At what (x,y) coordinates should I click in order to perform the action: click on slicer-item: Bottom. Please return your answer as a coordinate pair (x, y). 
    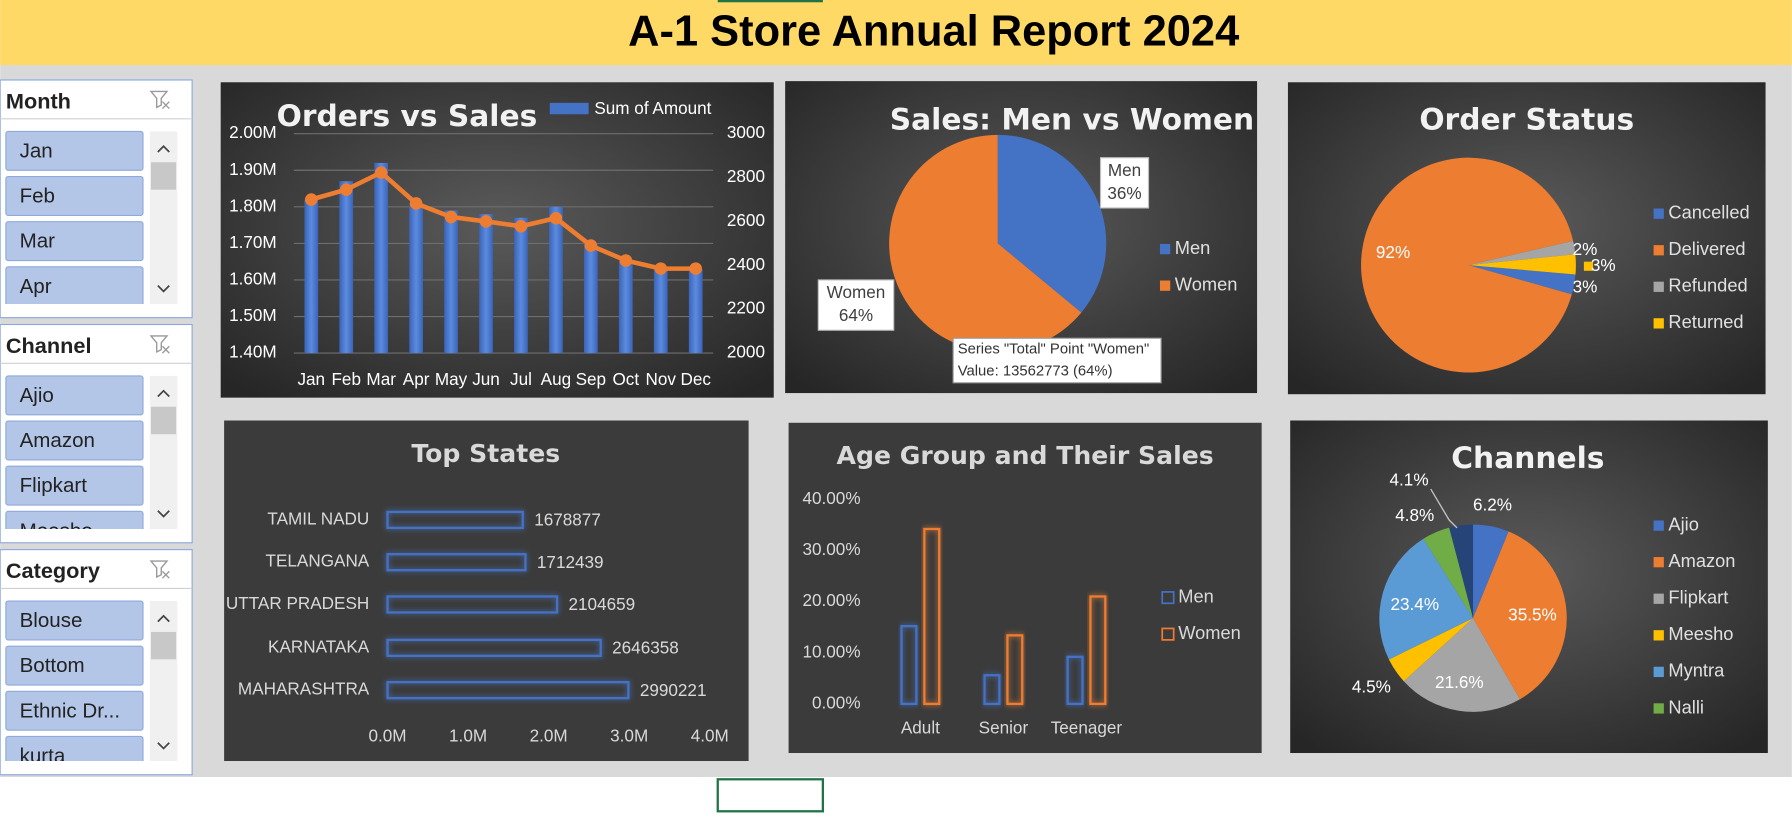
    Looking at the image, I should click on (52, 665).